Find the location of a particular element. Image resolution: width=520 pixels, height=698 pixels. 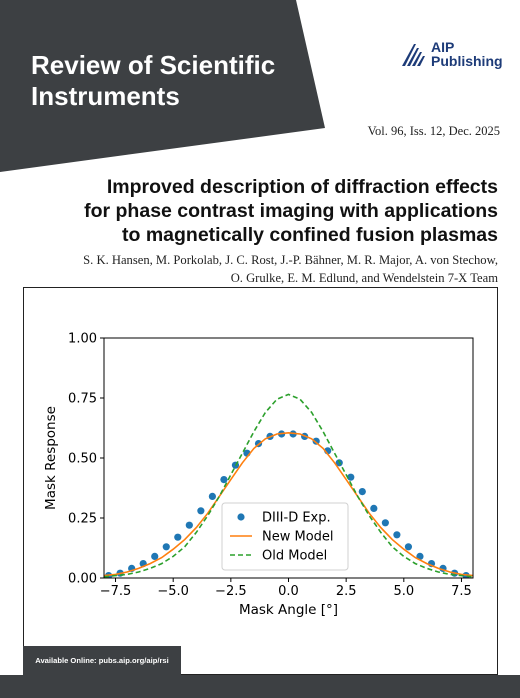

x-tick-label: −7.5 is located at coordinates (116, 591).